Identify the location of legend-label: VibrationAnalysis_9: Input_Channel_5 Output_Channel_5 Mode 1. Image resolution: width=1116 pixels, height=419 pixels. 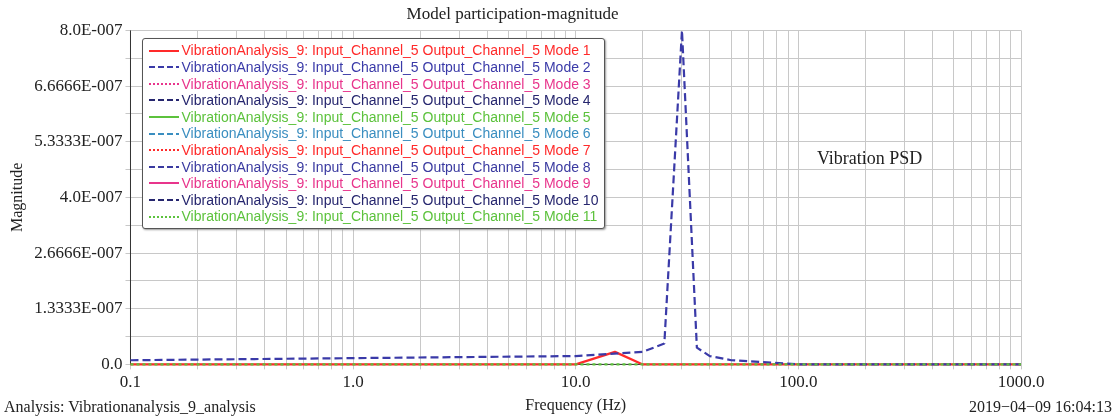
(386, 50).